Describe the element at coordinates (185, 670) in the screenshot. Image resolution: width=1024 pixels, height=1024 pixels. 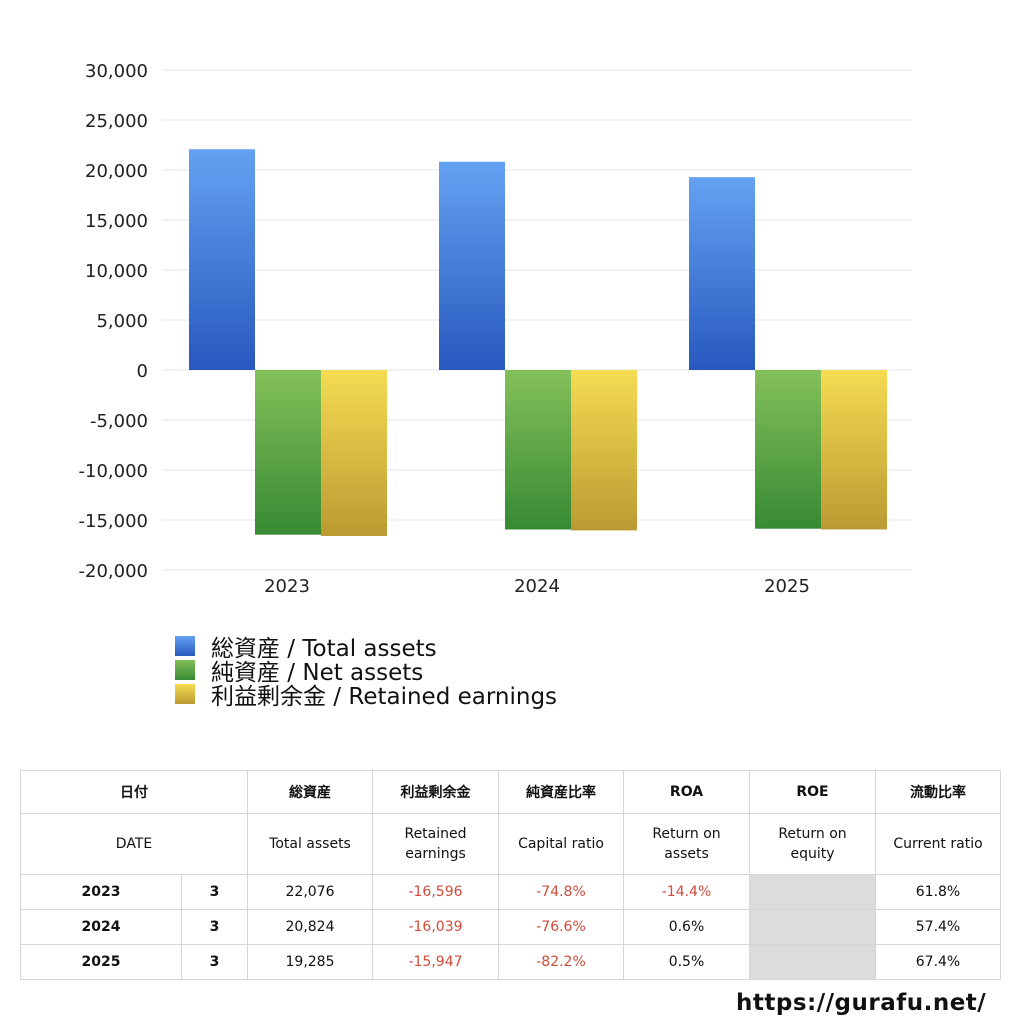
I see `legend-swatch-net-assets` at that location.